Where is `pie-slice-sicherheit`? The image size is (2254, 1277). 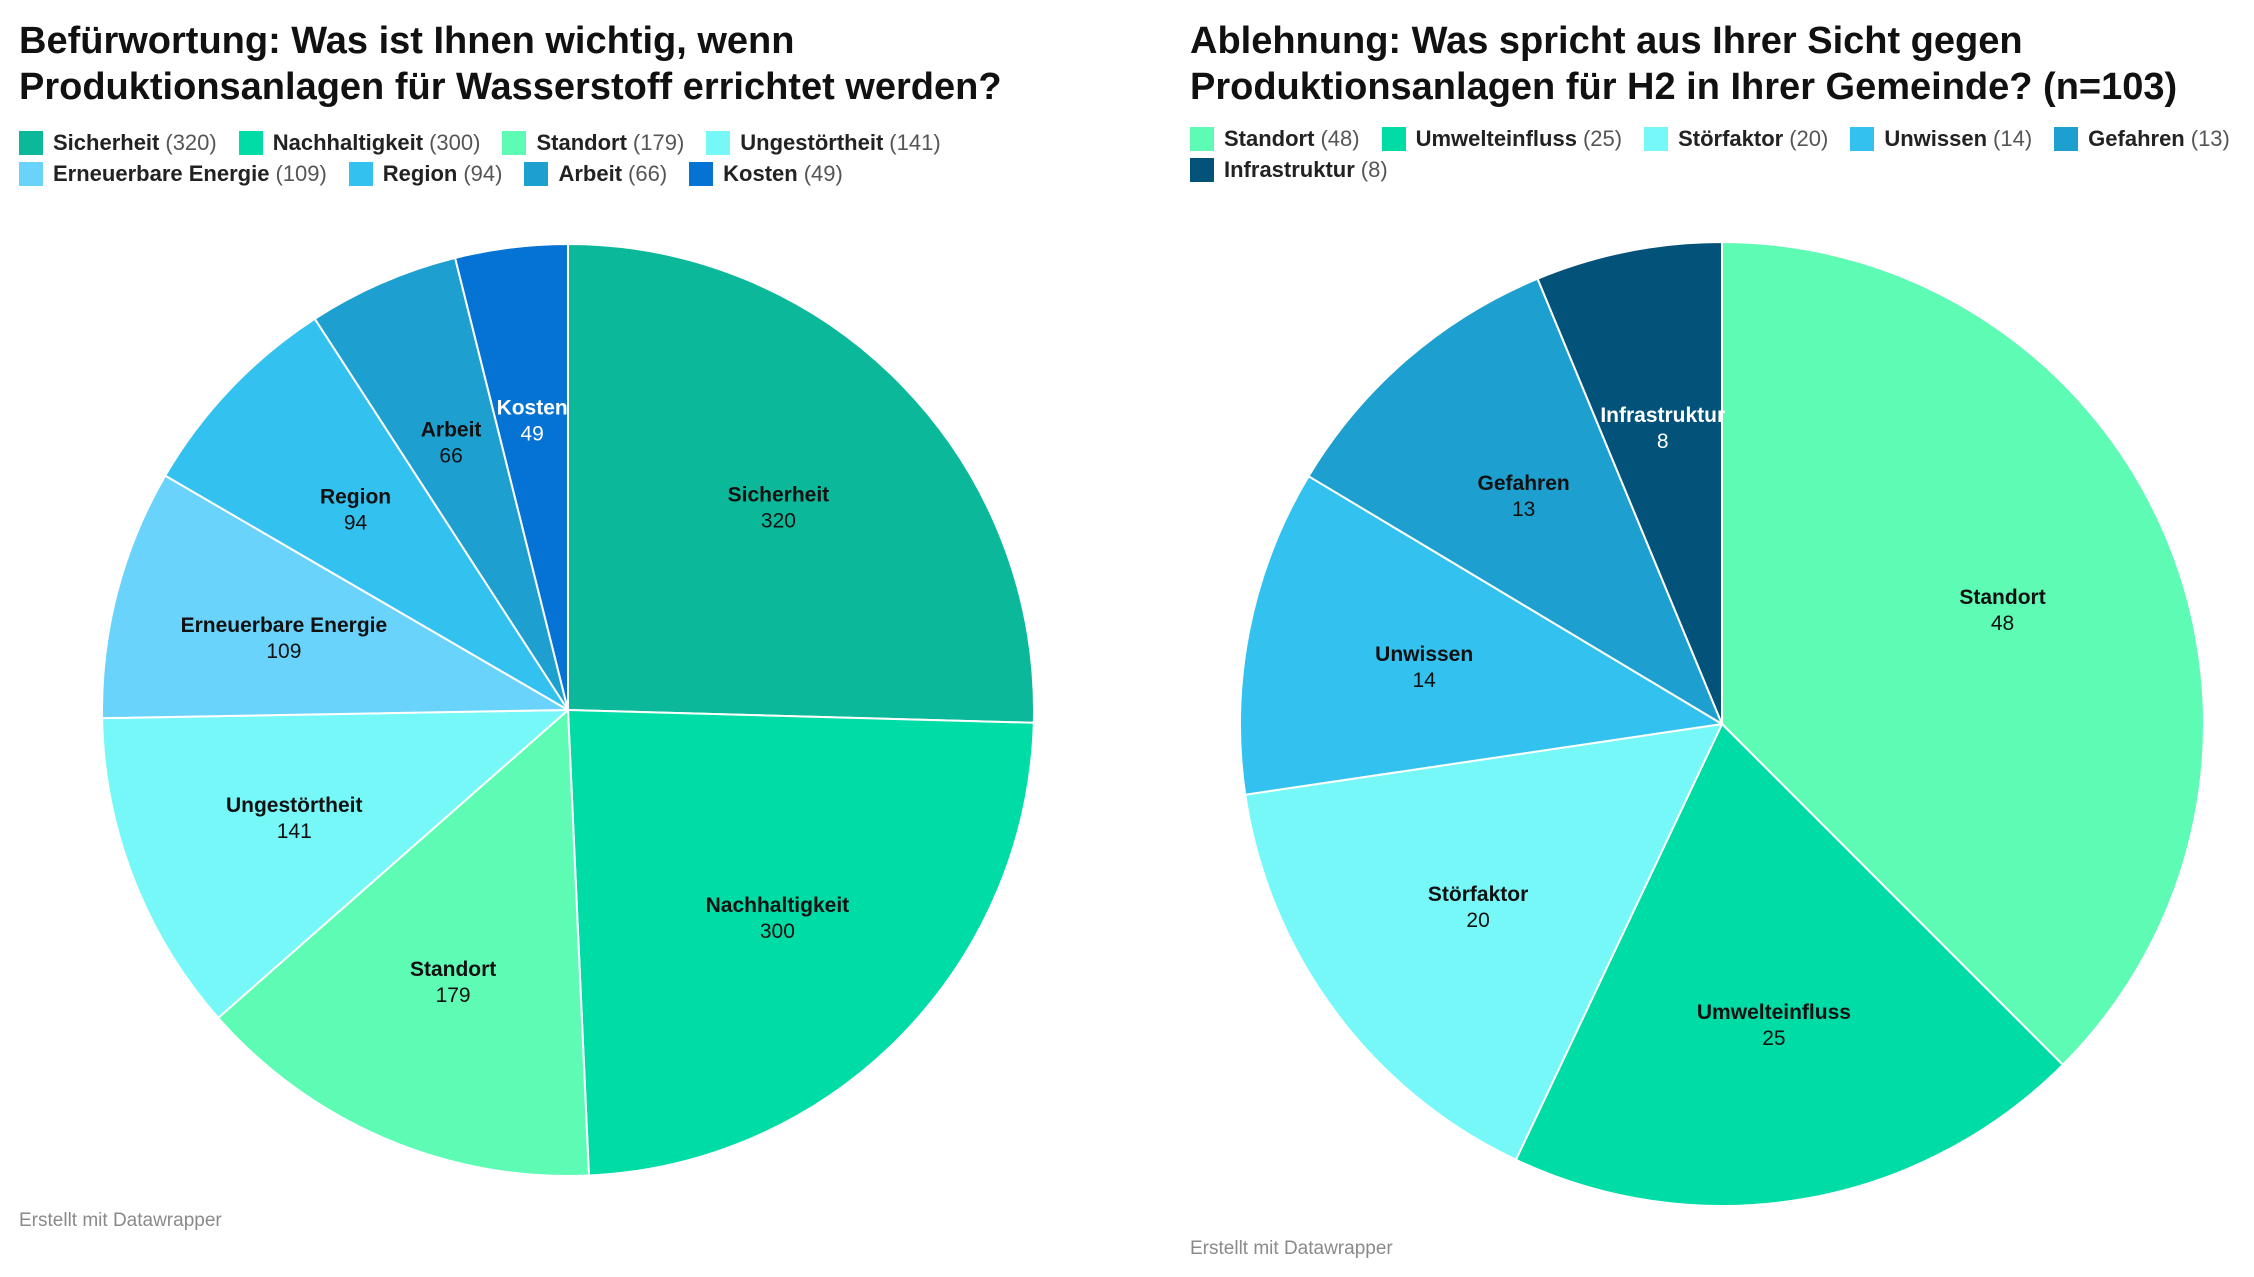 pie-slice-sicherheit is located at coordinates (801, 483).